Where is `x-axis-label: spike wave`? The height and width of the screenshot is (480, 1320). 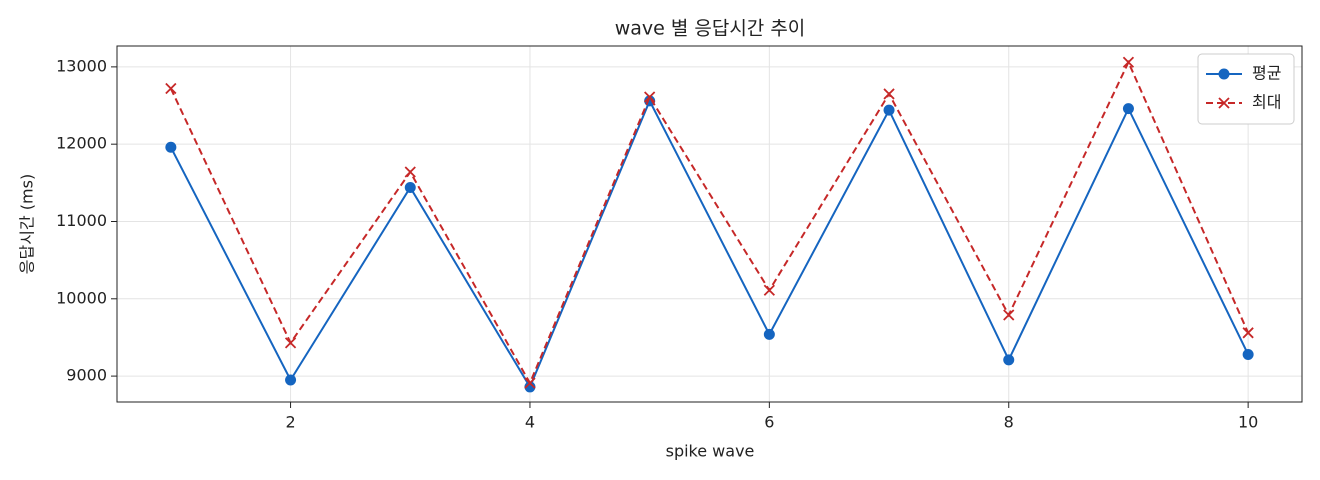 x-axis-label: spike wave is located at coordinates (710, 451).